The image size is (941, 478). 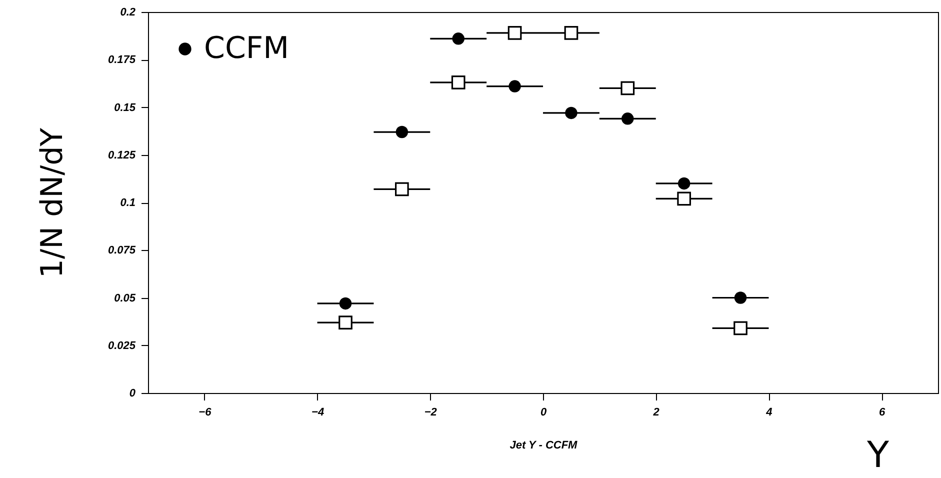 I want to click on y-tick-label: 0.05, so click(x=125, y=298).